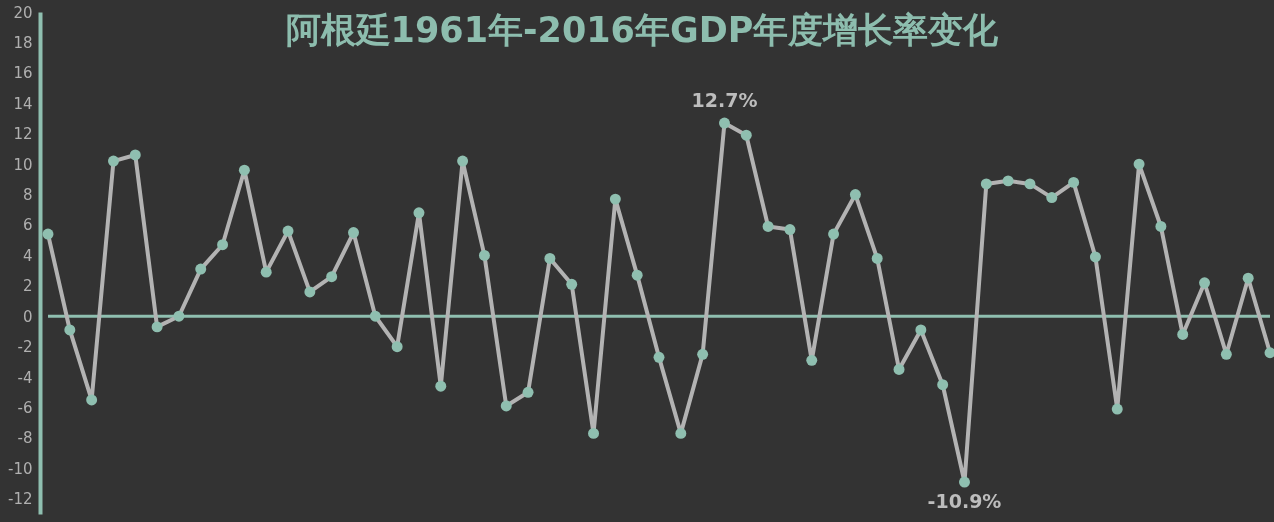  What do you see at coordinates (23, 42) in the screenshot?
I see `y-tick-label: 18` at bounding box center [23, 42].